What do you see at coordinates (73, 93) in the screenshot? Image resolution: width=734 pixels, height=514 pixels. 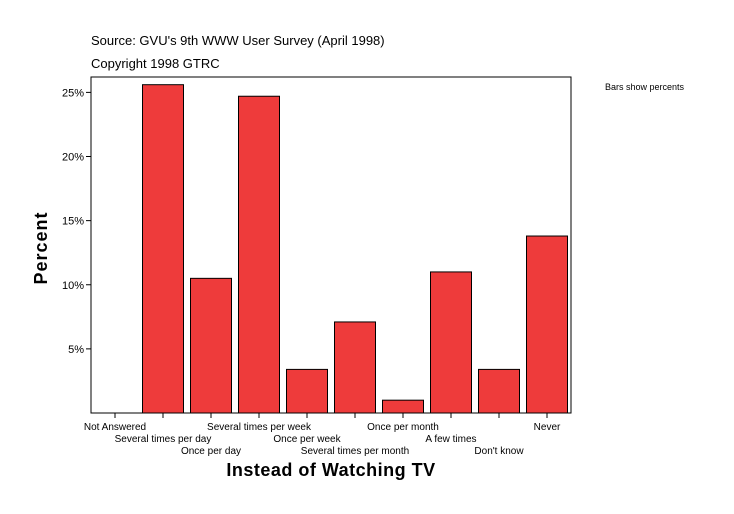 I see `y-tick-label: 25%` at bounding box center [73, 93].